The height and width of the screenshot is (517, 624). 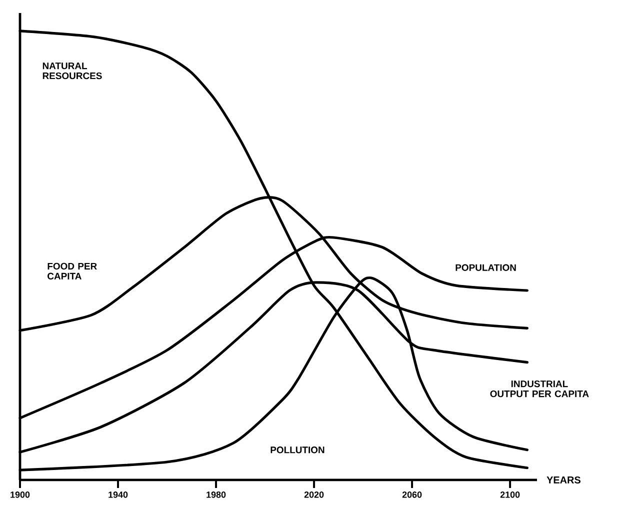 I want to click on text: FOOD PER CAPITA, so click(x=72, y=271).